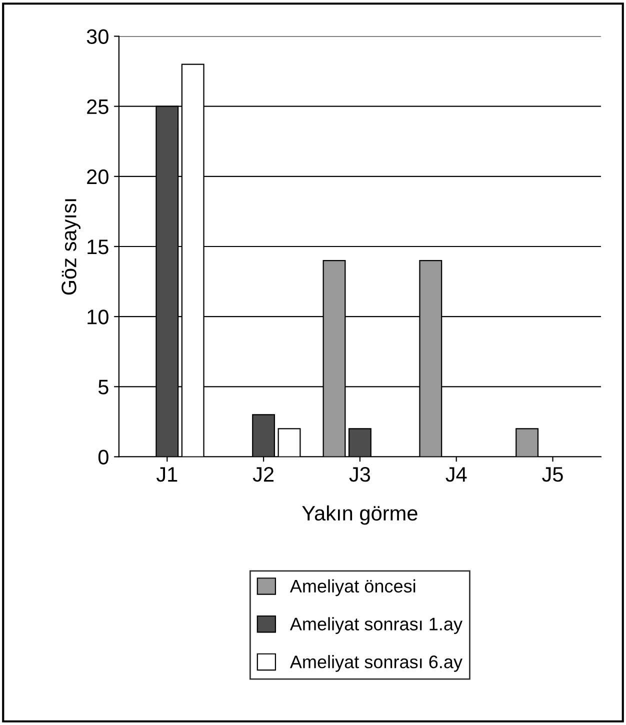 This screenshot has width=626, height=725. Describe the element at coordinates (97, 106) in the screenshot. I see `y-tick-label: 25` at that location.